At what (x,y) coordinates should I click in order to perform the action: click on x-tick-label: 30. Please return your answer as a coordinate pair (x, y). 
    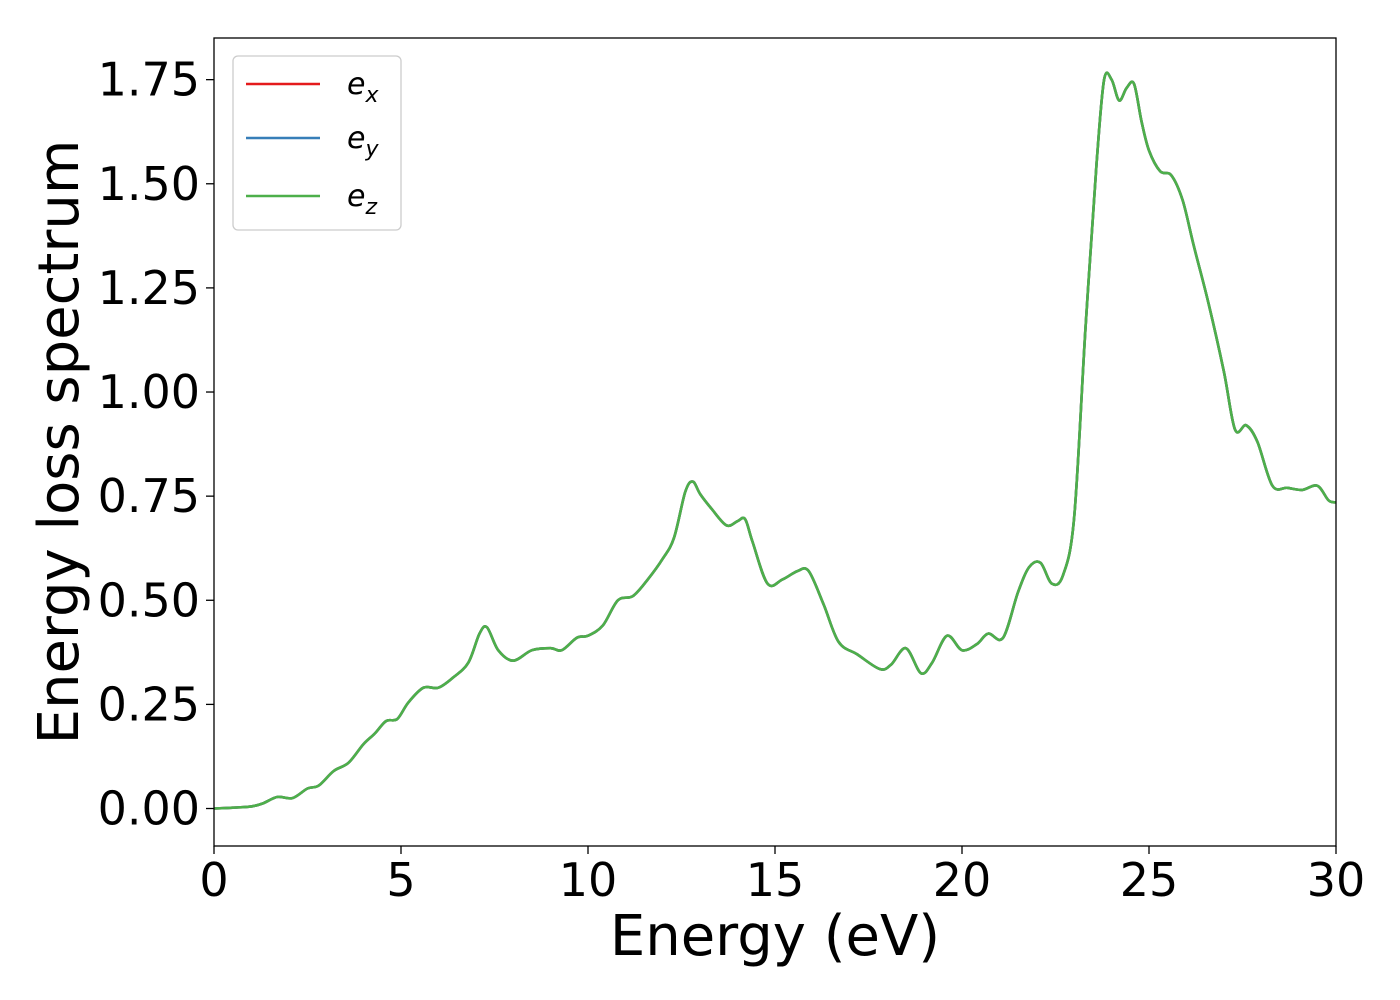
    Looking at the image, I should click on (1336, 880).